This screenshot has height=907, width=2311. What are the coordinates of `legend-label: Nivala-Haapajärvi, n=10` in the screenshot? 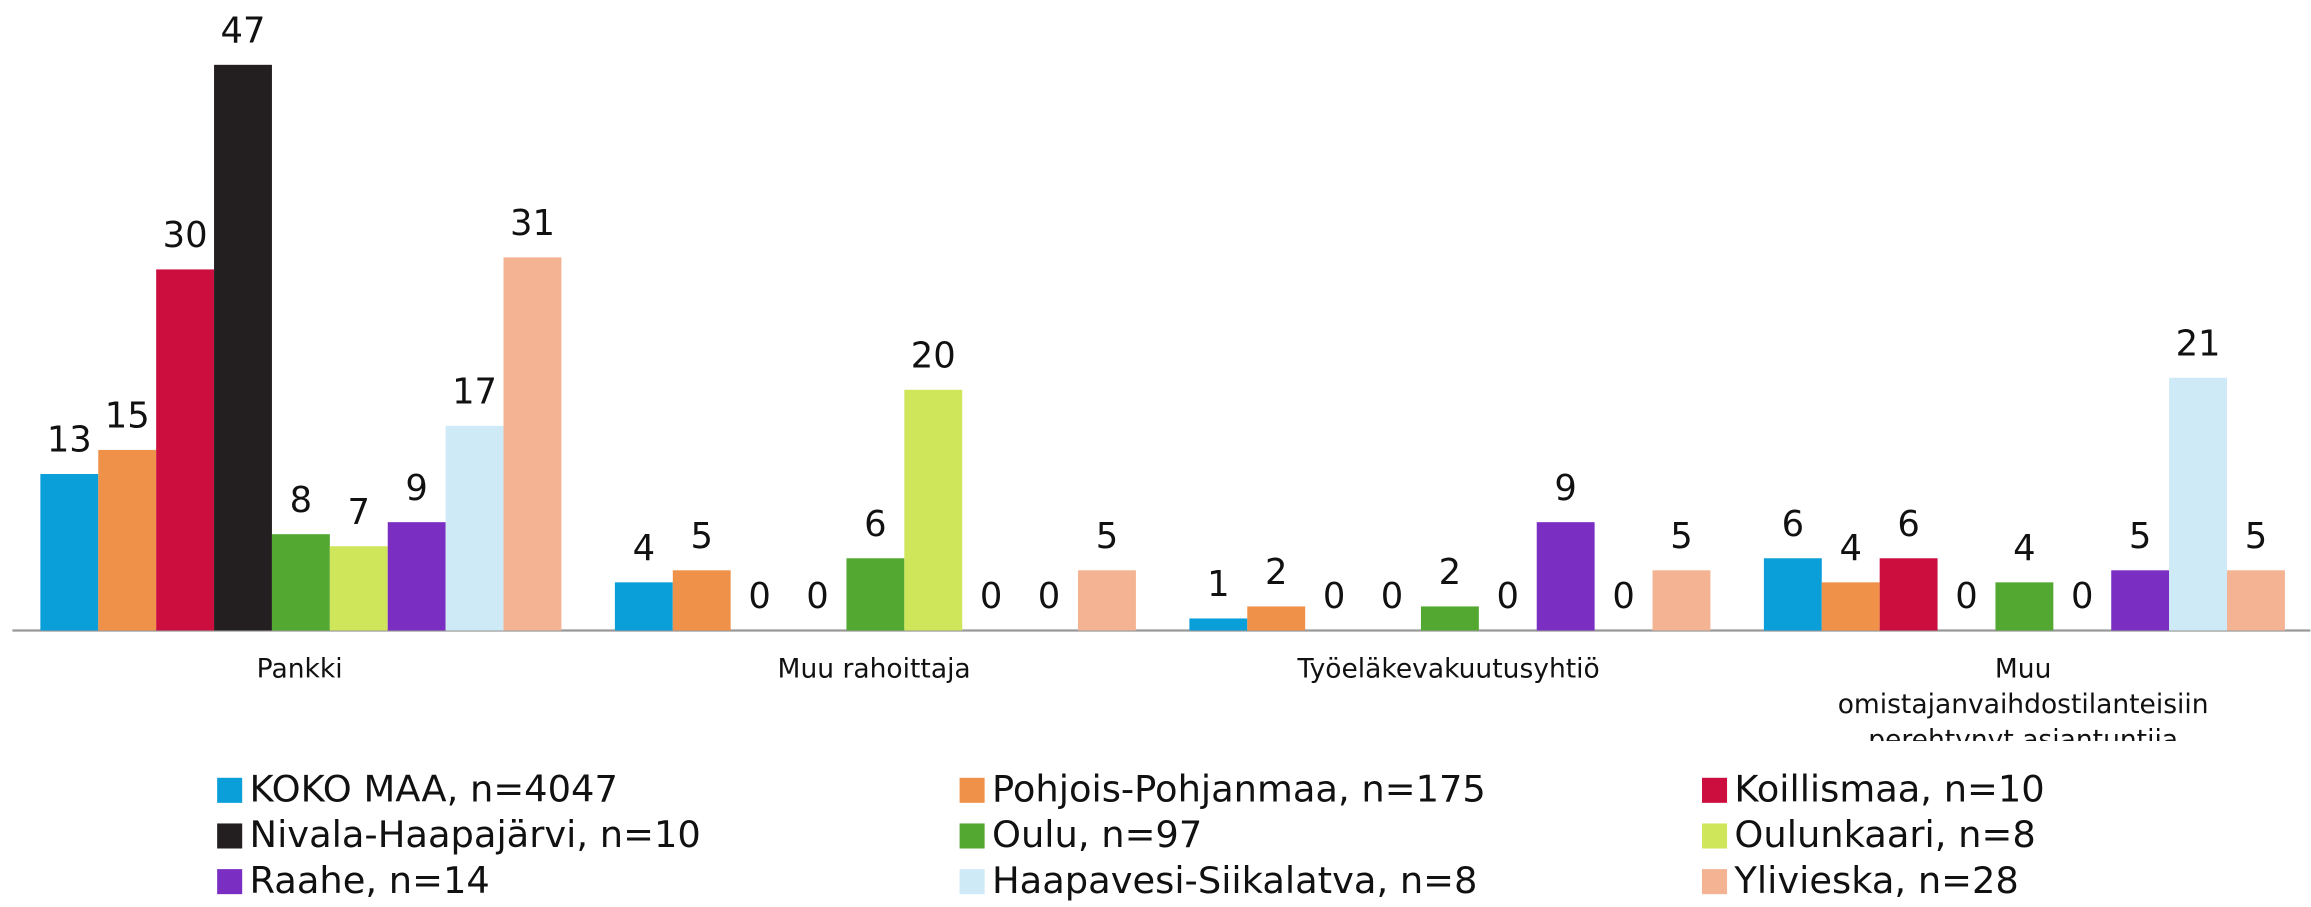 It's located at (475, 834).